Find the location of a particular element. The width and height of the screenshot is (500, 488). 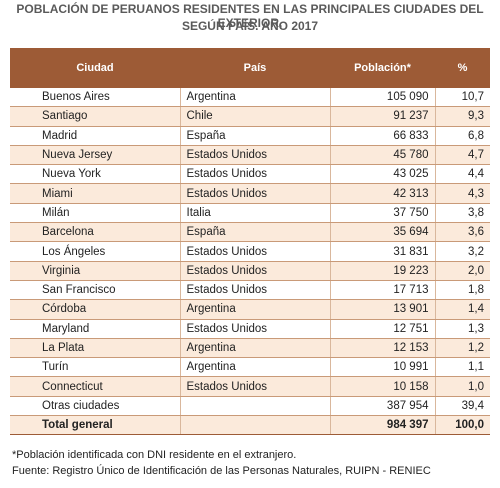

table-row: Connecticut Estados Unidos 10 158 1,0 is located at coordinates (250, 386).